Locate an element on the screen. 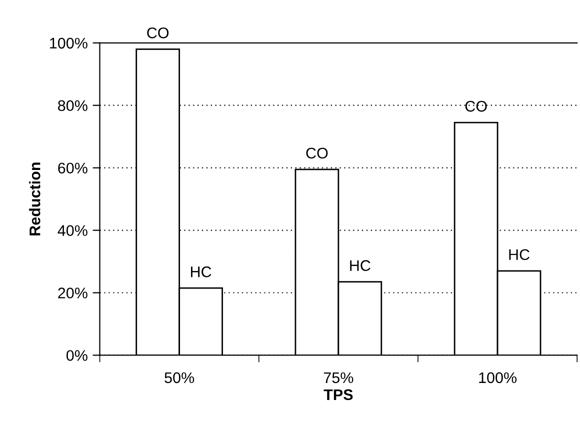 Image resolution: width=580 pixels, height=429 pixels. y-tick-label: 100% is located at coordinates (69, 43).